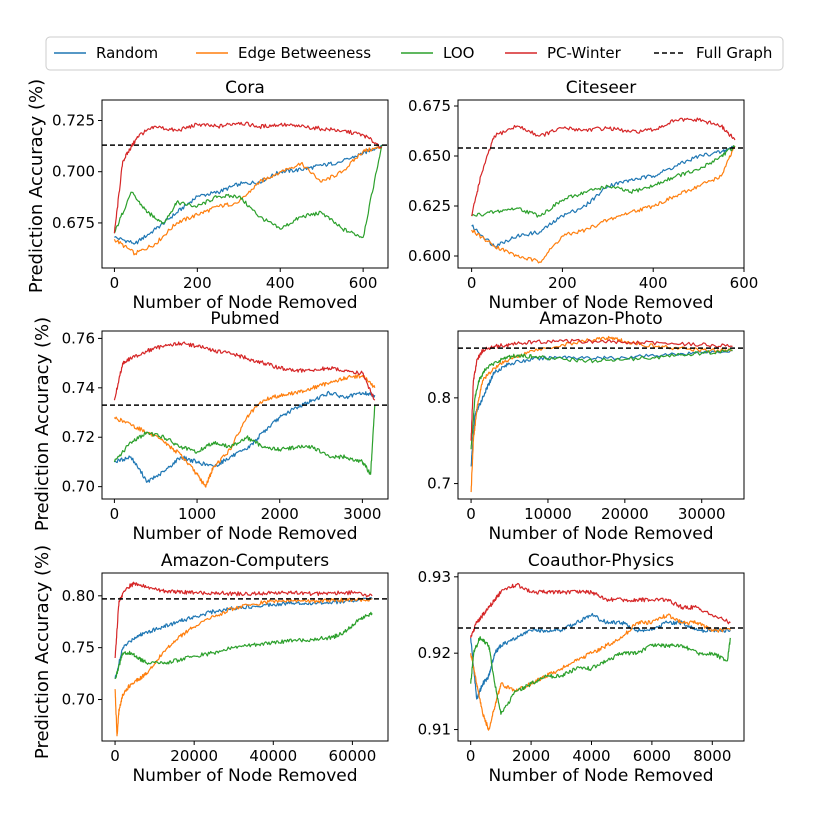 This screenshot has height=830, width=830. I want to click on chart-title-amazon-photo: Amazon-Photo, so click(600, 319).